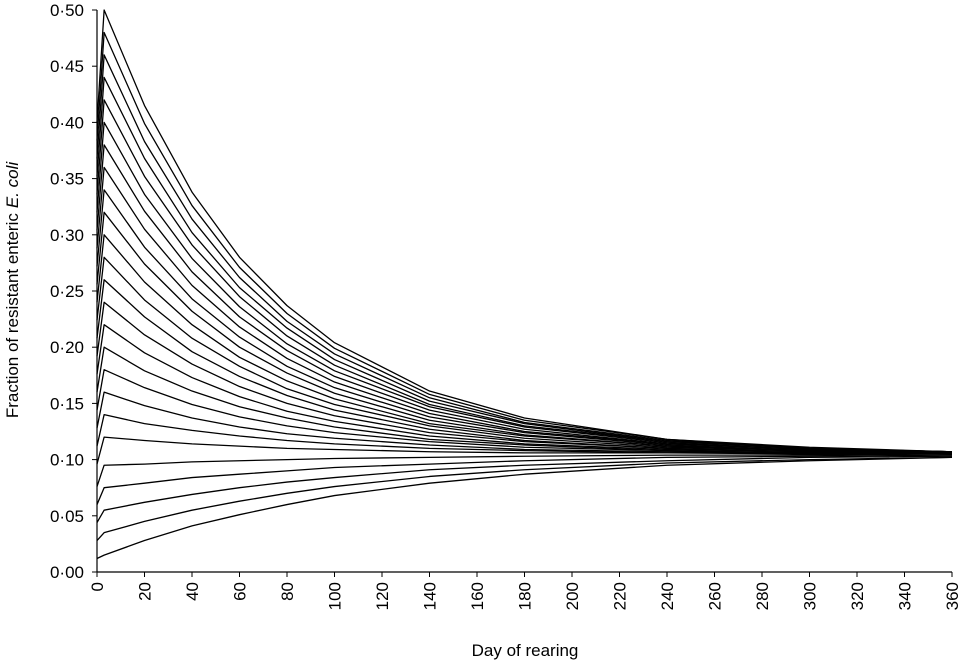  I want to click on y-axis-label-italic: E. coli, so click(12, 185).